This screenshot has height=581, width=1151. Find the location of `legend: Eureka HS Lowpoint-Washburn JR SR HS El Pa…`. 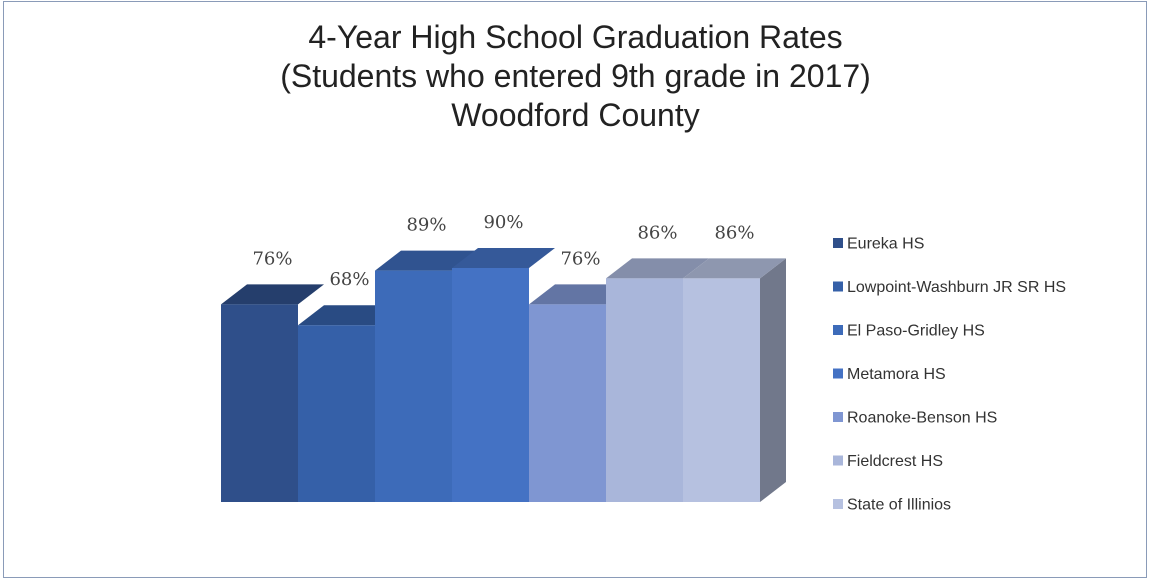

legend: Eureka HS Lowpoint-Washburn JR SR HS El Pa… is located at coordinates (949, 375).